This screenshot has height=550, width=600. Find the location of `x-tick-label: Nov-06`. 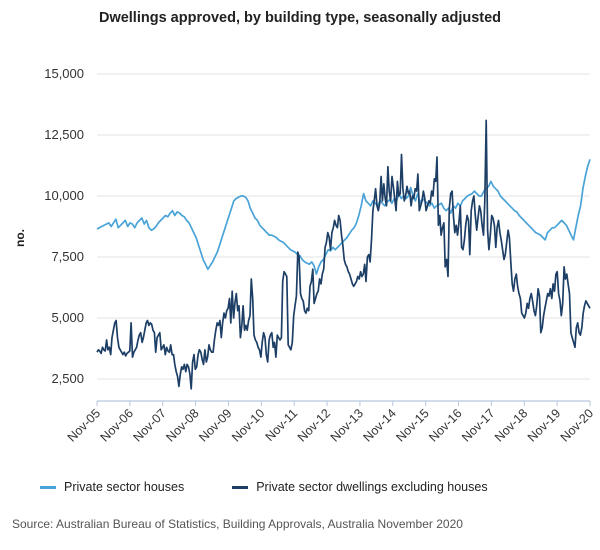

x-tick-label: Nov-06 is located at coordinates (117, 425).